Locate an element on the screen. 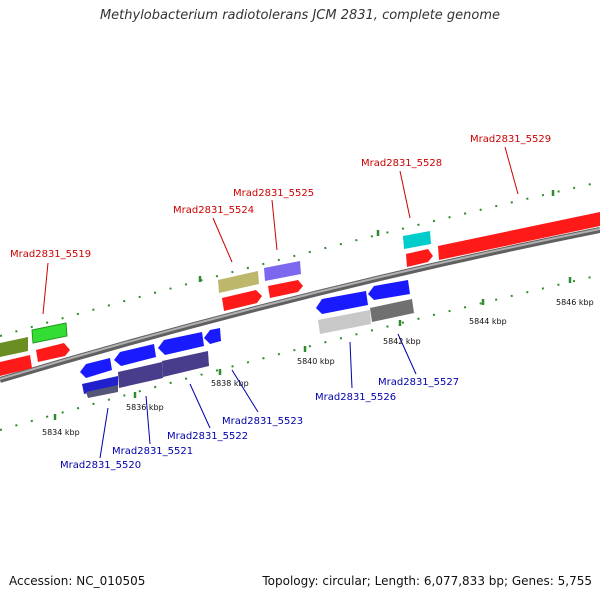 This screenshot has width=600, height=600. gene-label: Mrad2831_5524 is located at coordinates (213, 210).